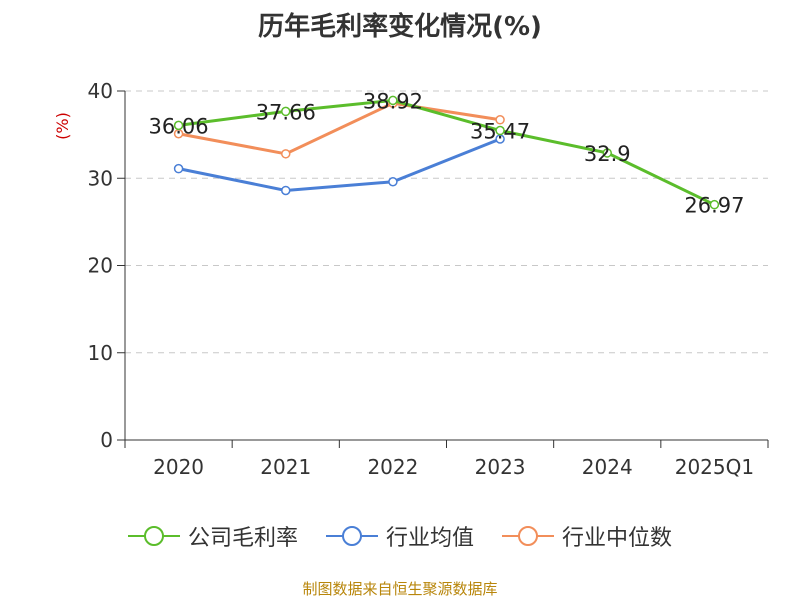  What do you see at coordinates (400, 589) in the screenshot?
I see `data-source-note: 制图数据来自恒生聚源数据库` at bounding box center [400, 589].